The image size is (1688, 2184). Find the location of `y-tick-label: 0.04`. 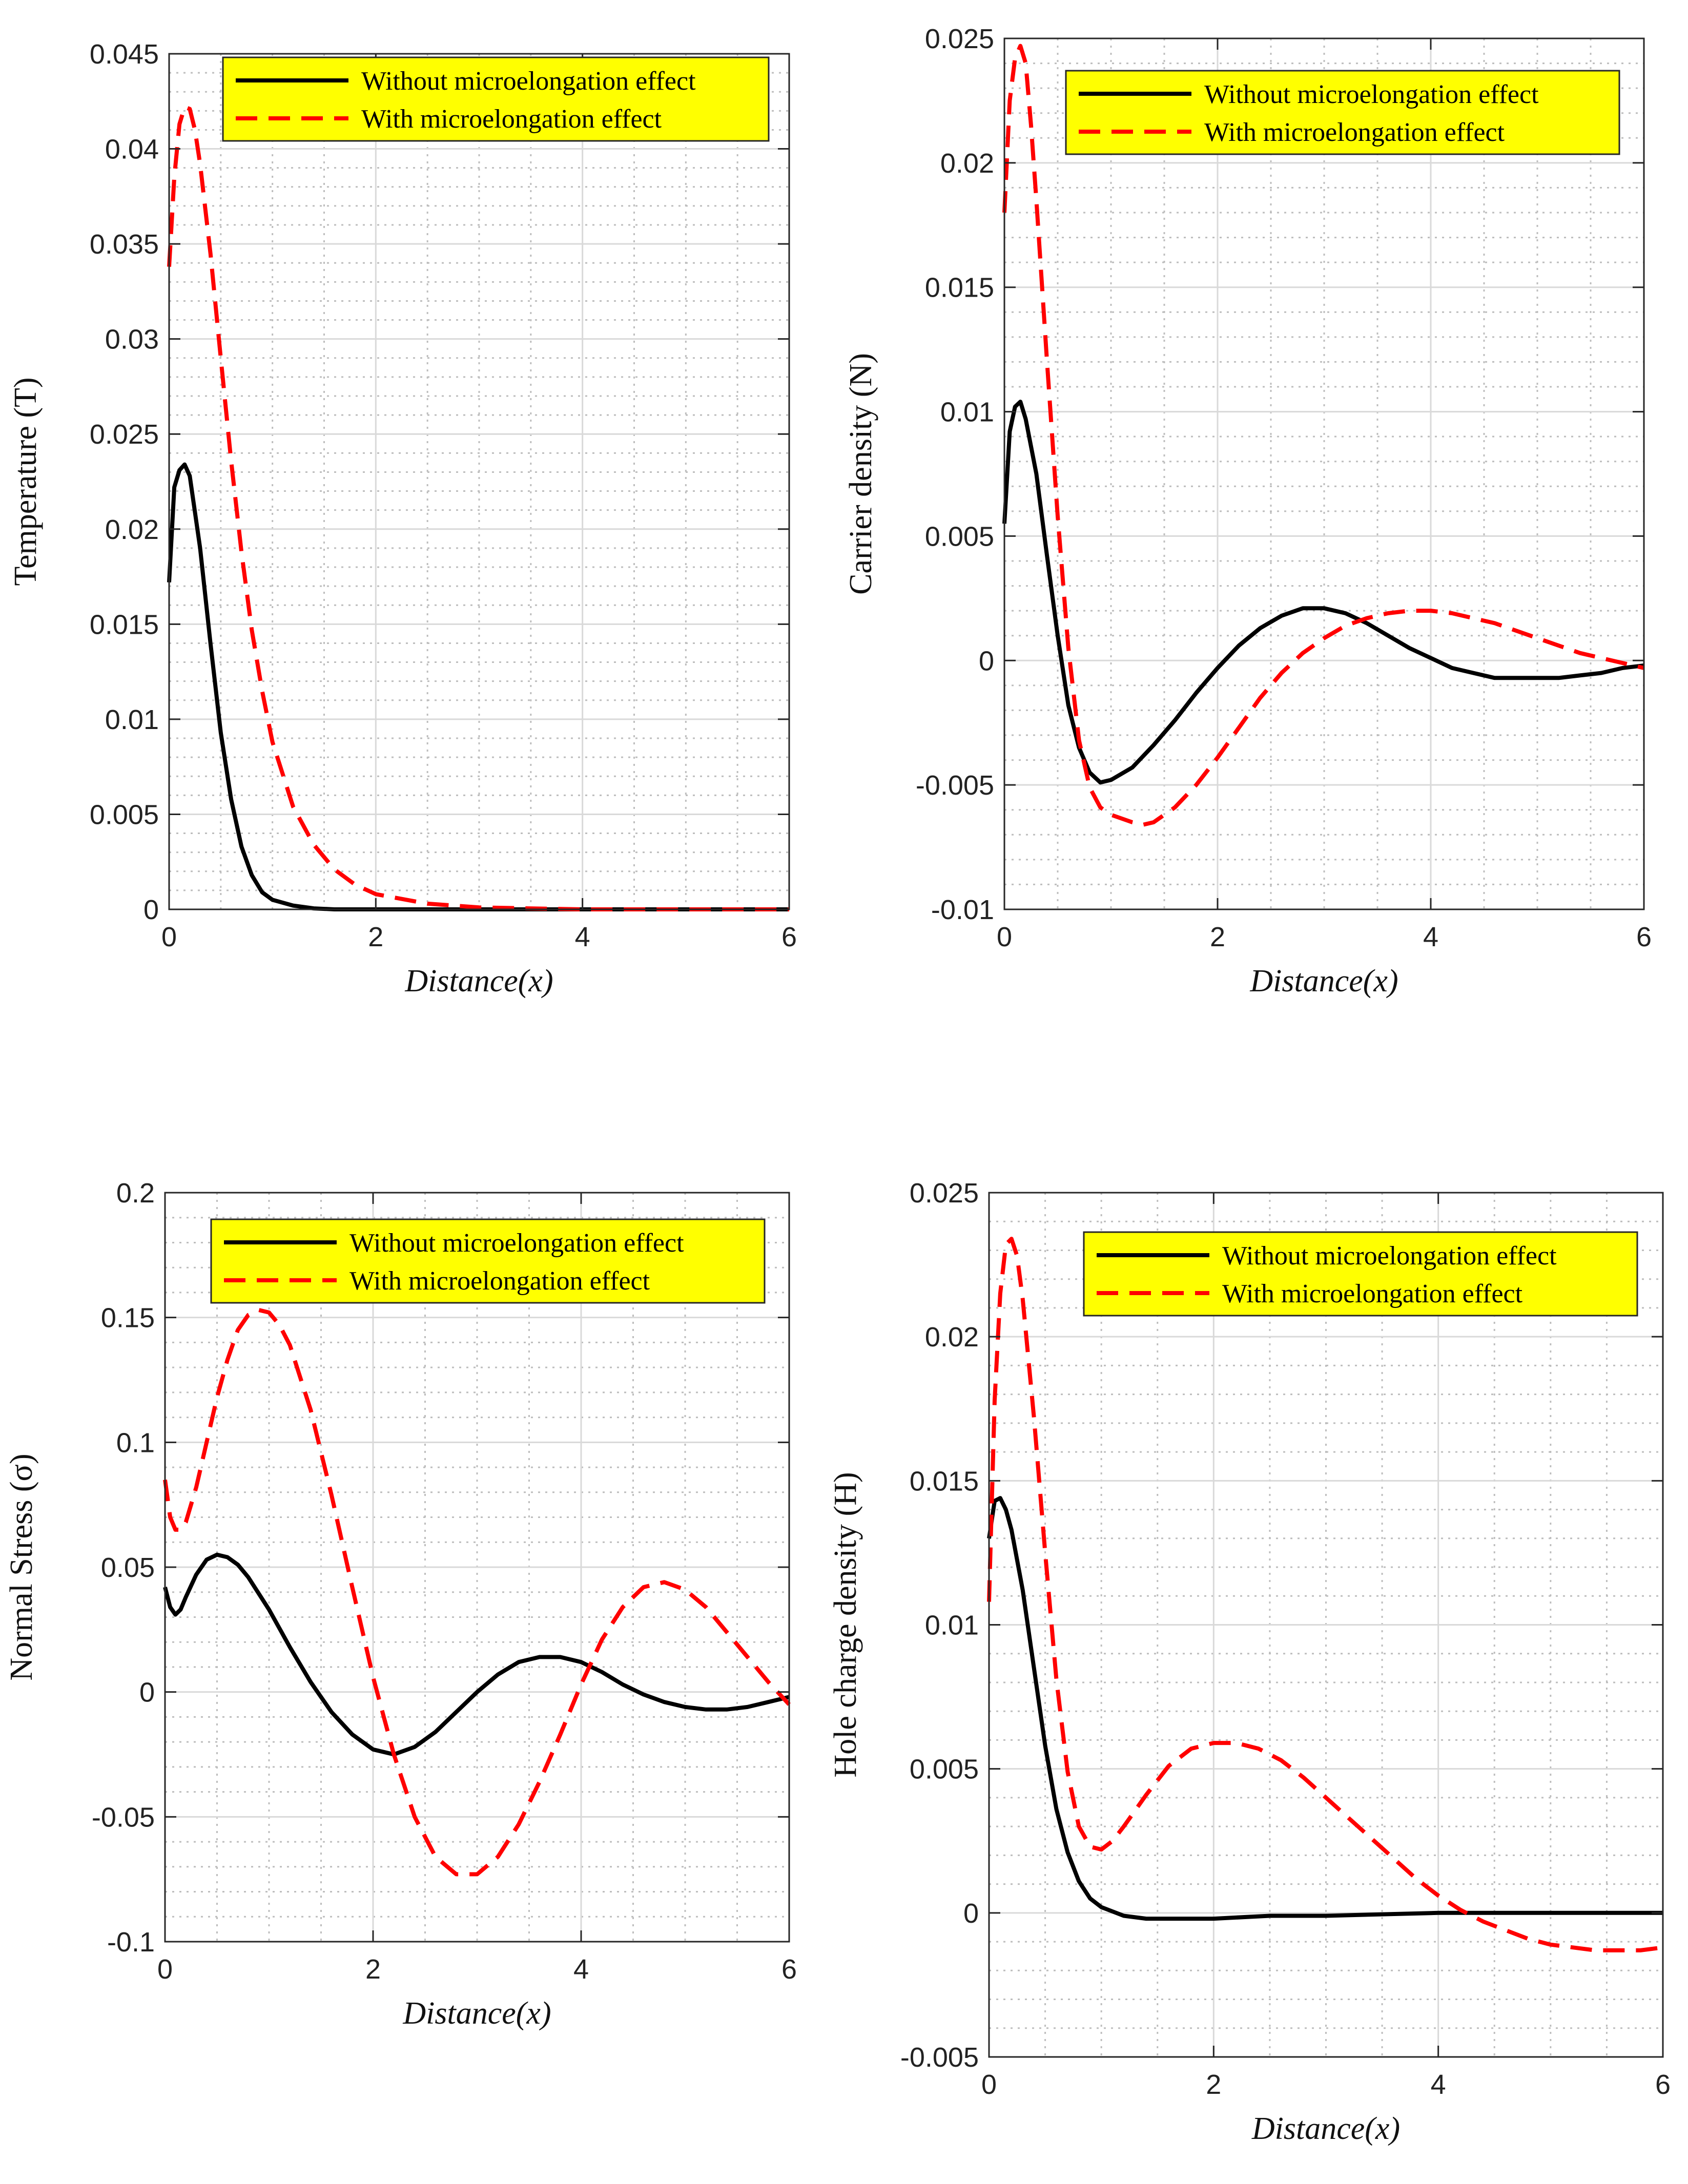

y-tick-label: 0.04 is located at coordinates (132, 149).